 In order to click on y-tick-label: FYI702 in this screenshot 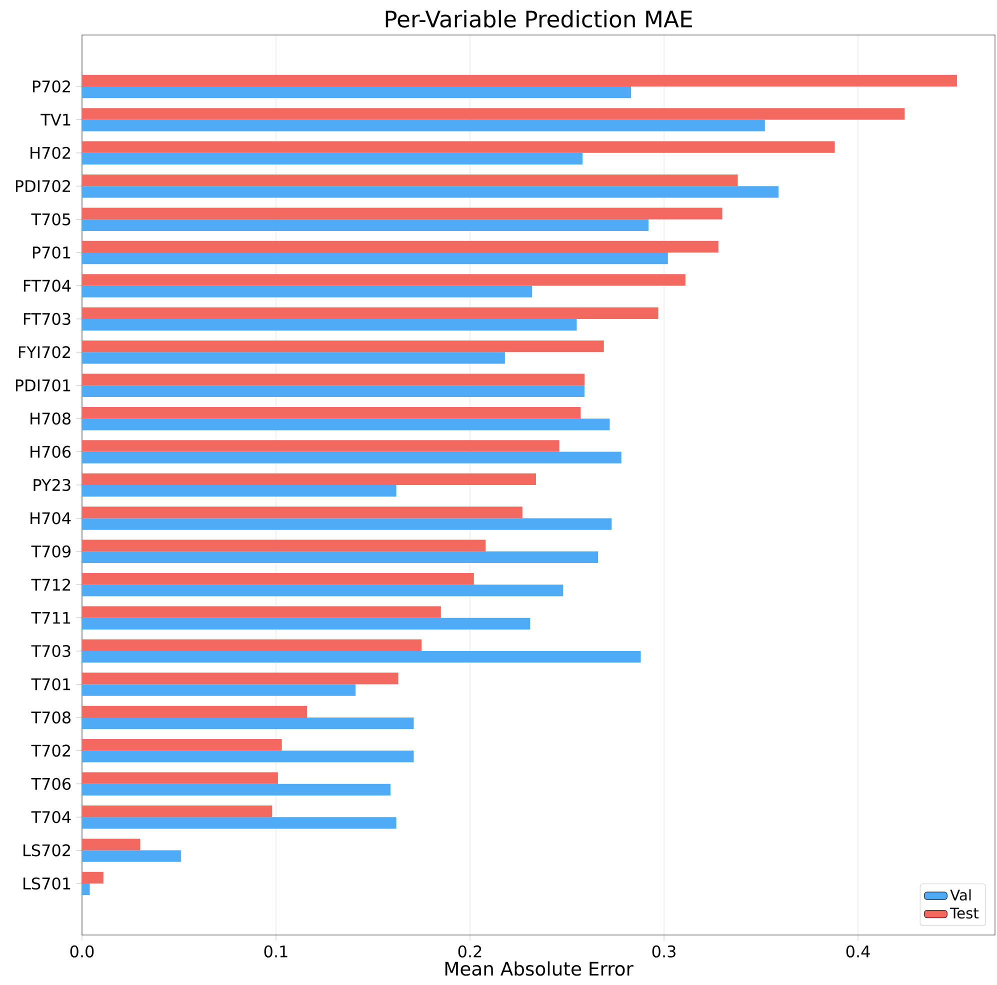, I will do `click(44, 352)`.